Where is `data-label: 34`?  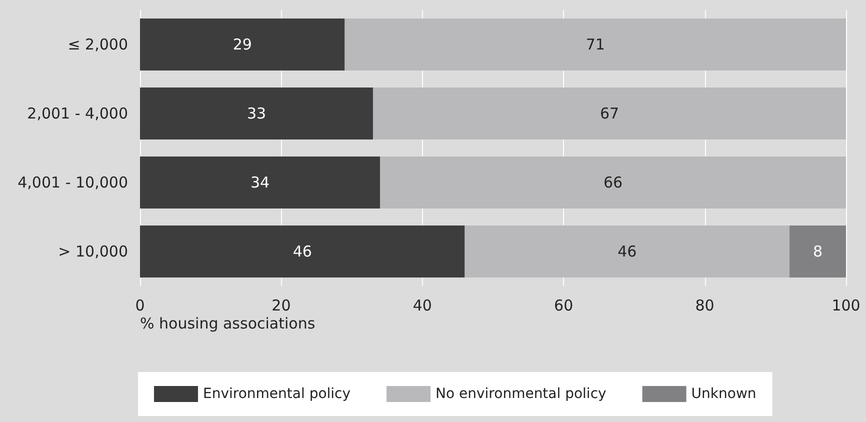
data-label: 34 is located at coordinates (260, 183).